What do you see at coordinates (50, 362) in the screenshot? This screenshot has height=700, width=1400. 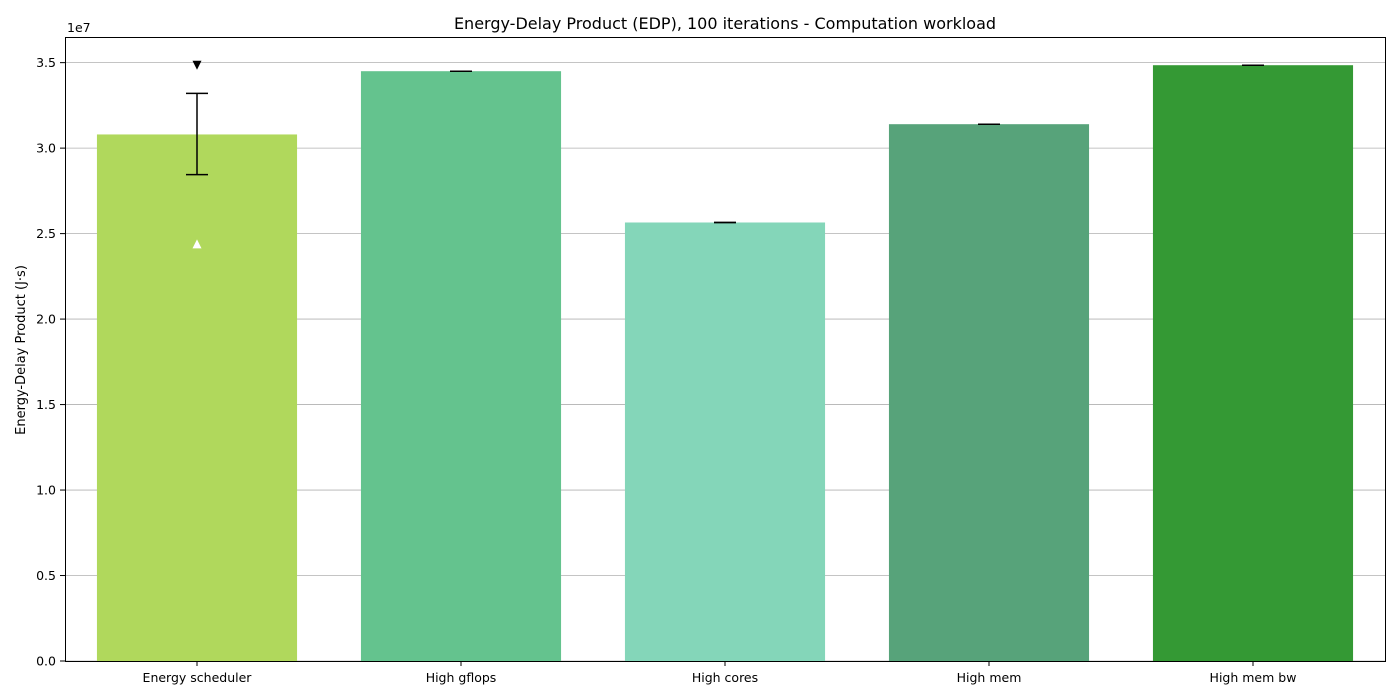 I see `y-axis-ticks: 0.0 0.5 1.0 1.5 2.0 2.5 3.0 3.5` at bounding box center [50, 362].